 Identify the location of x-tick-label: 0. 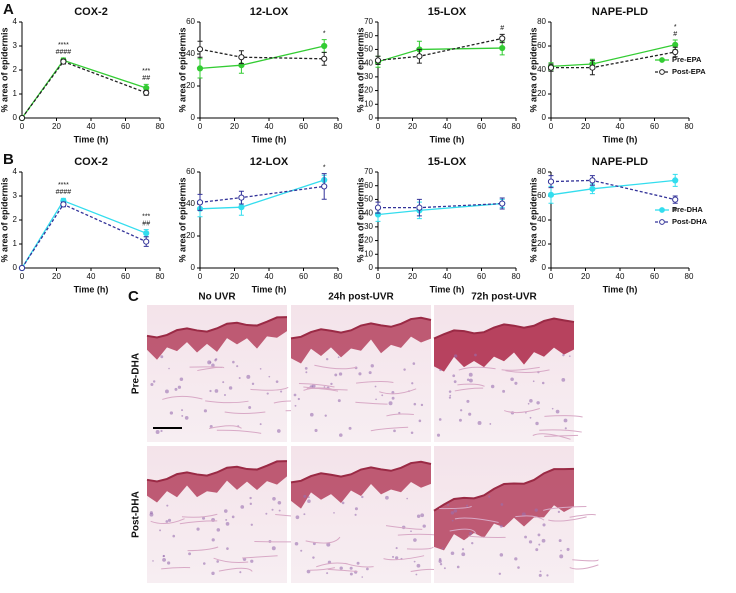
(22, 276).